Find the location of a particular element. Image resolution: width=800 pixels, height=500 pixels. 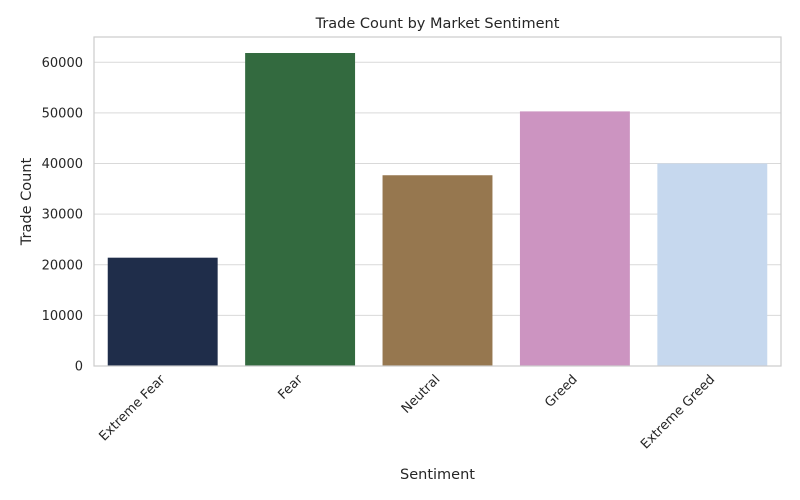

bar-fear is located at coordinates (300, 210).